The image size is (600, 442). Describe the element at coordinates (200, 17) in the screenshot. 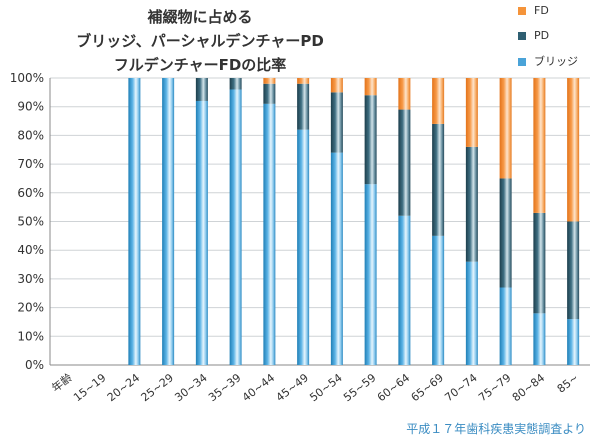

I see `chart-title-line-1: 補綴物に占める` at that location.